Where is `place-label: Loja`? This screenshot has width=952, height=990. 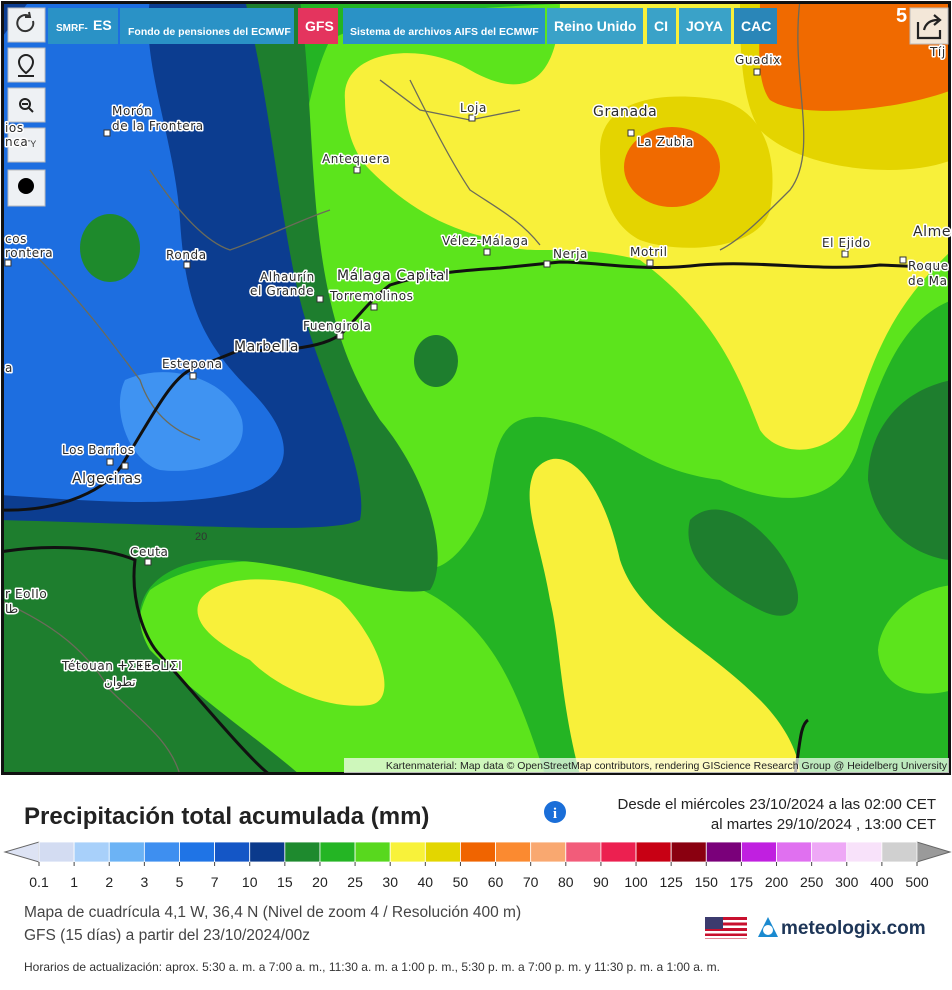
place-label: Loja is located at coordinates (473, 108).